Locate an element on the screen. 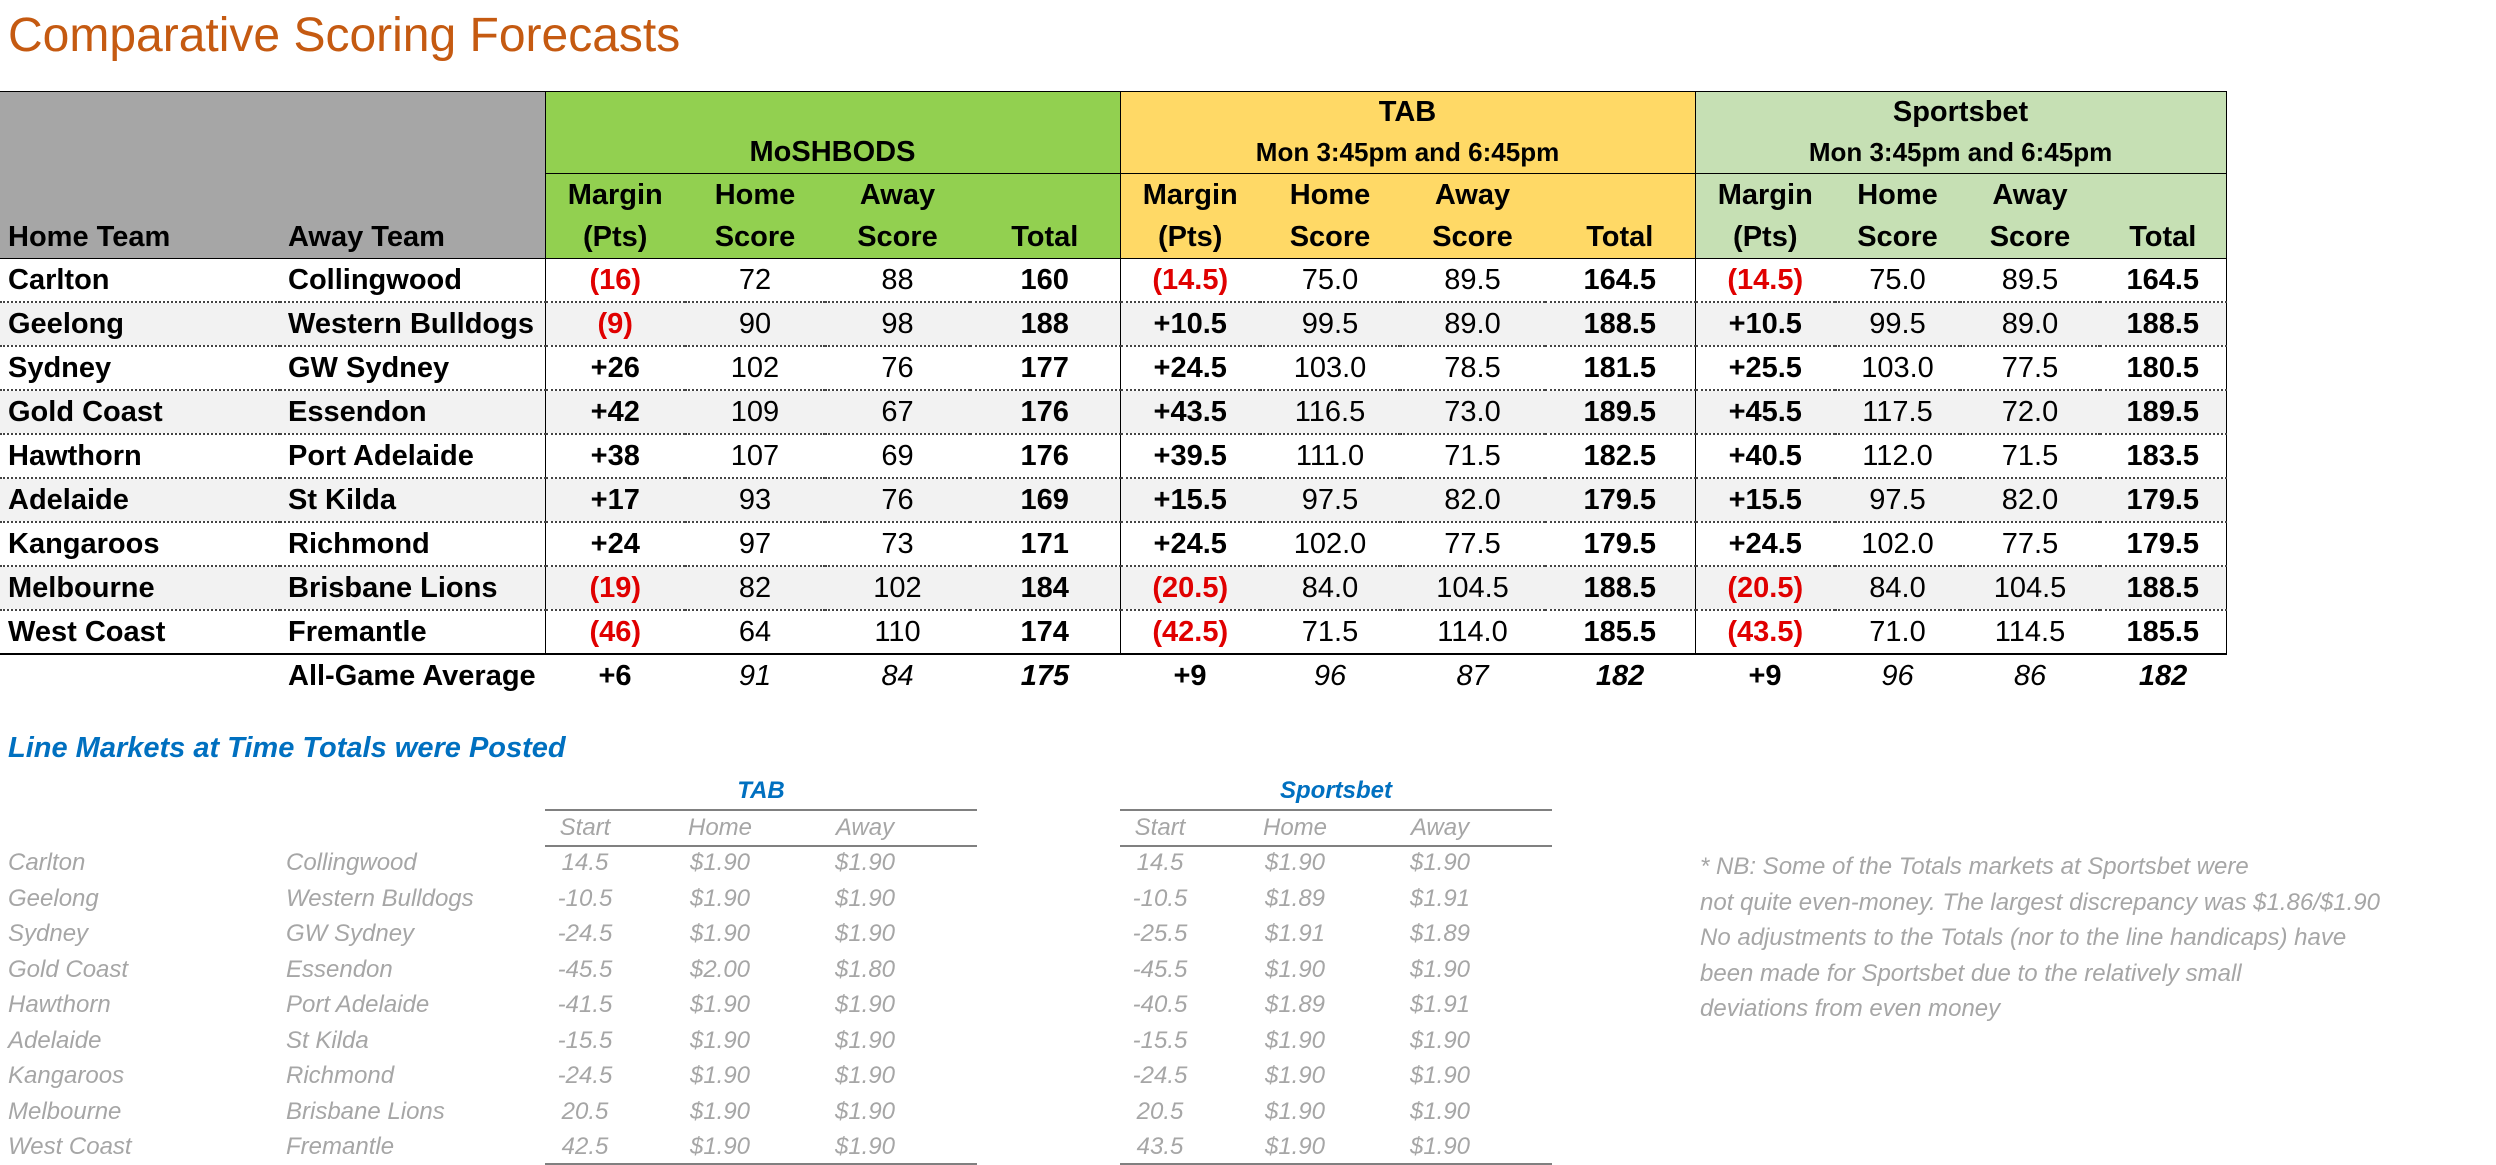 The height and width of the screenshot is (1165, 2496). away-team-header-spacer is located at coordinates (412, 194).